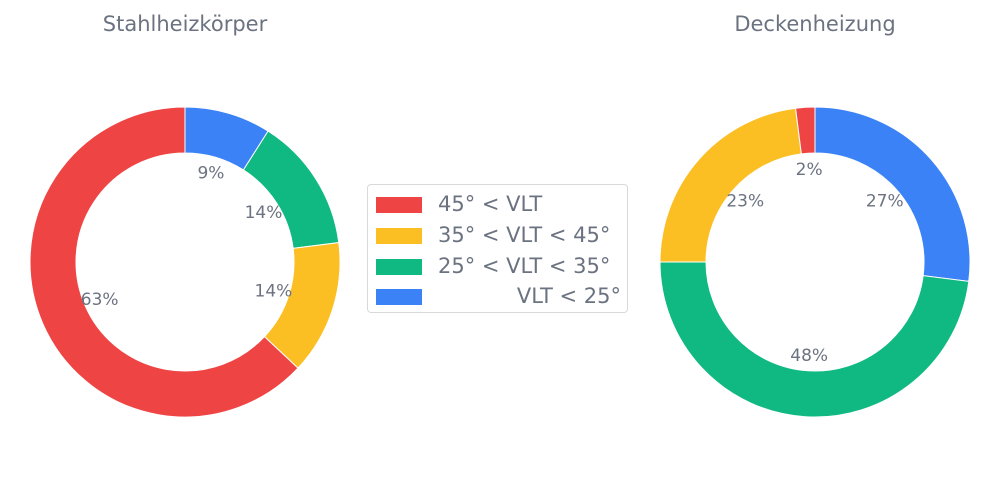  I want to click on chart-title: Deckenheizung, so click(814, 24).